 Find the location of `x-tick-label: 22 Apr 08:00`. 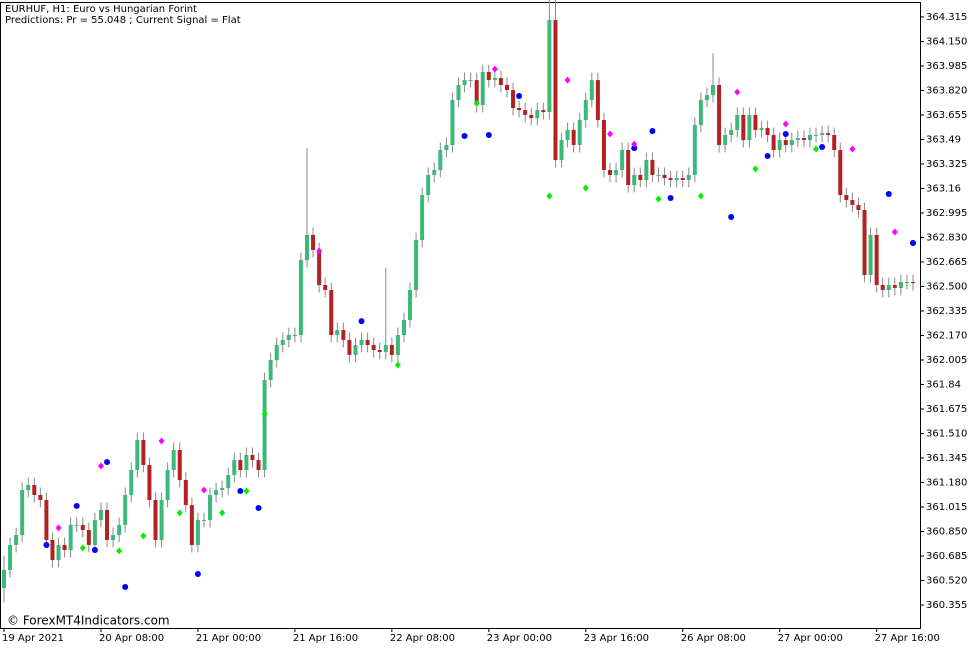

x-tick-label: 22 Apr 08:00 is located at coordinates (422, 638).